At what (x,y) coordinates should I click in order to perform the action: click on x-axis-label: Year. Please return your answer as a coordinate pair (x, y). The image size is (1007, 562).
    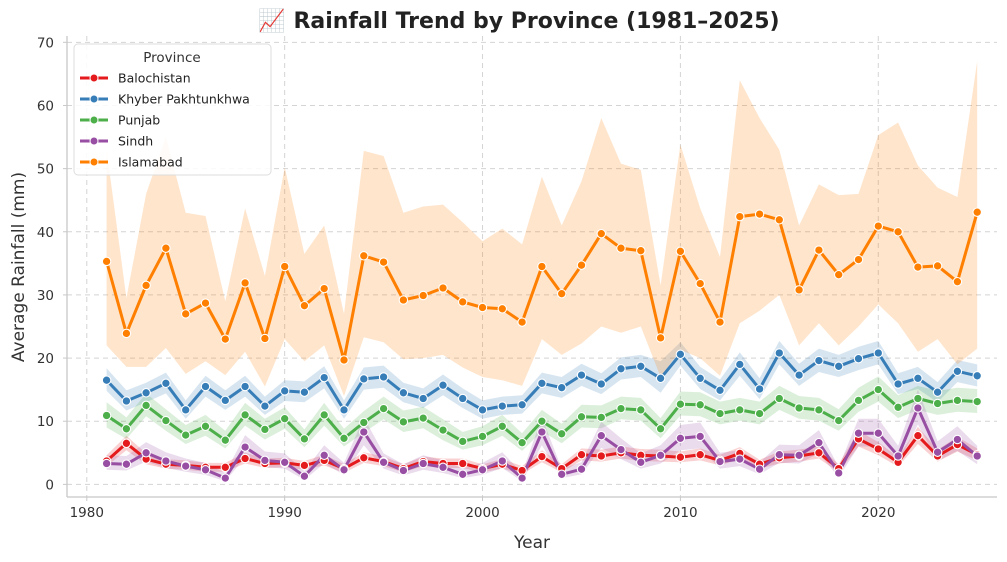
    Looking at the image, I should click on (531, 543).